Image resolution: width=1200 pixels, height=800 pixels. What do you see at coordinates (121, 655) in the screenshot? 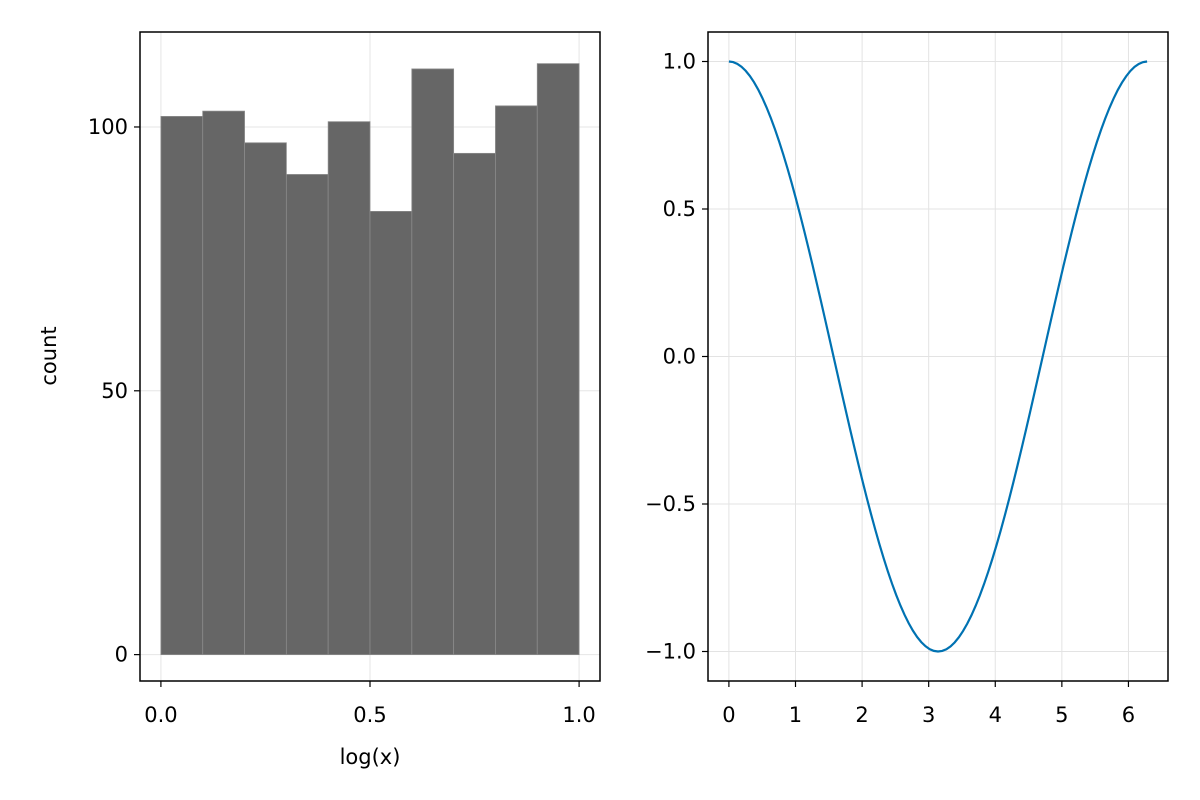
I see `histogram-y-tick-label: 0` at bounding box center [121, 655].